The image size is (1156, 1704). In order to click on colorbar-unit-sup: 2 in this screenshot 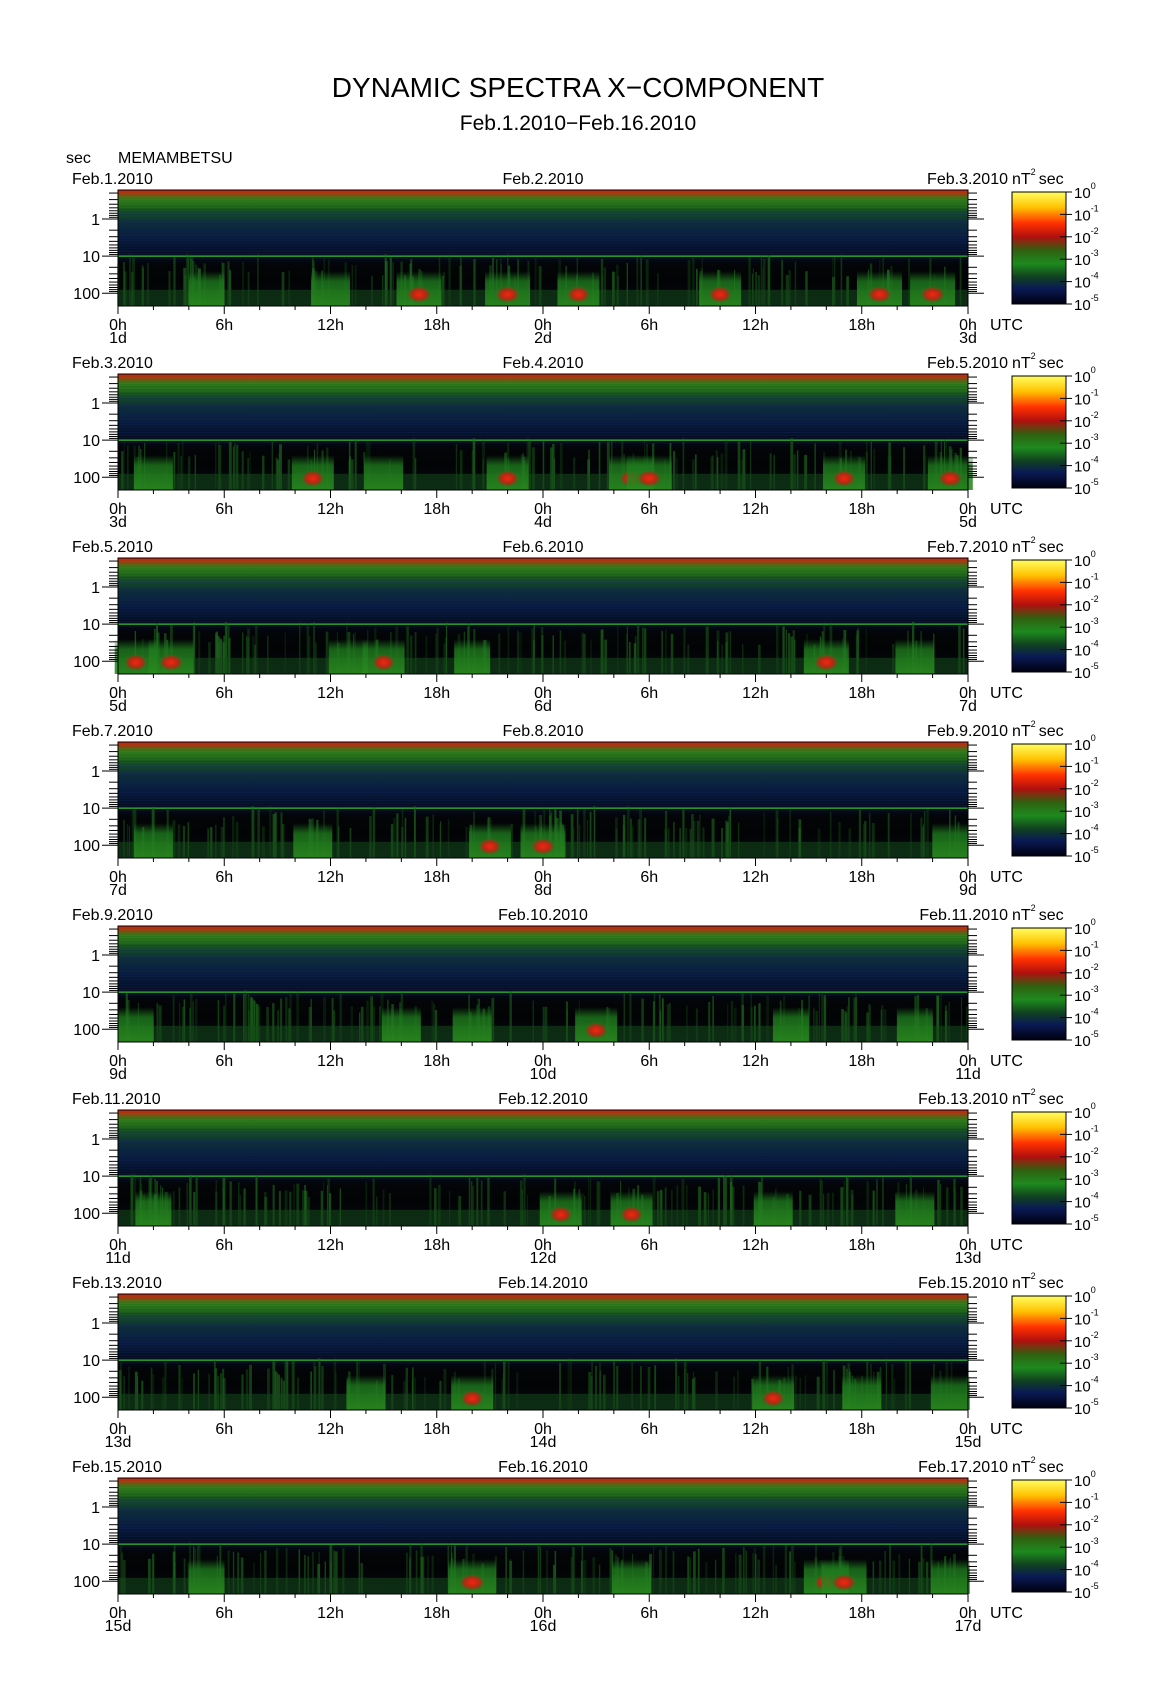, I will do `click(1033, 172)`.